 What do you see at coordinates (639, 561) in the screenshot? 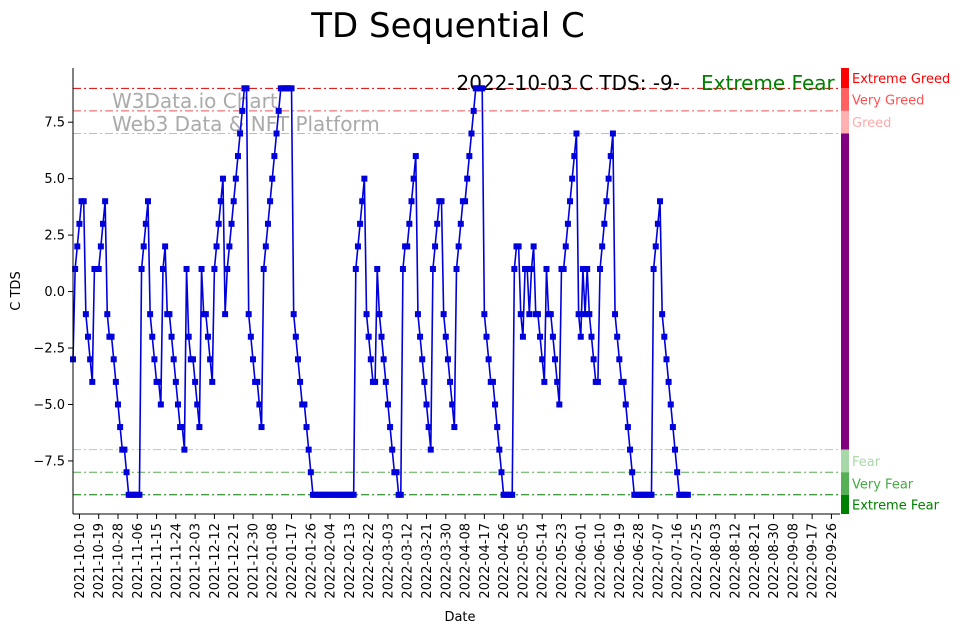
I see `x-tick-label: 2022-06-28` at bounding box center [639, 561].